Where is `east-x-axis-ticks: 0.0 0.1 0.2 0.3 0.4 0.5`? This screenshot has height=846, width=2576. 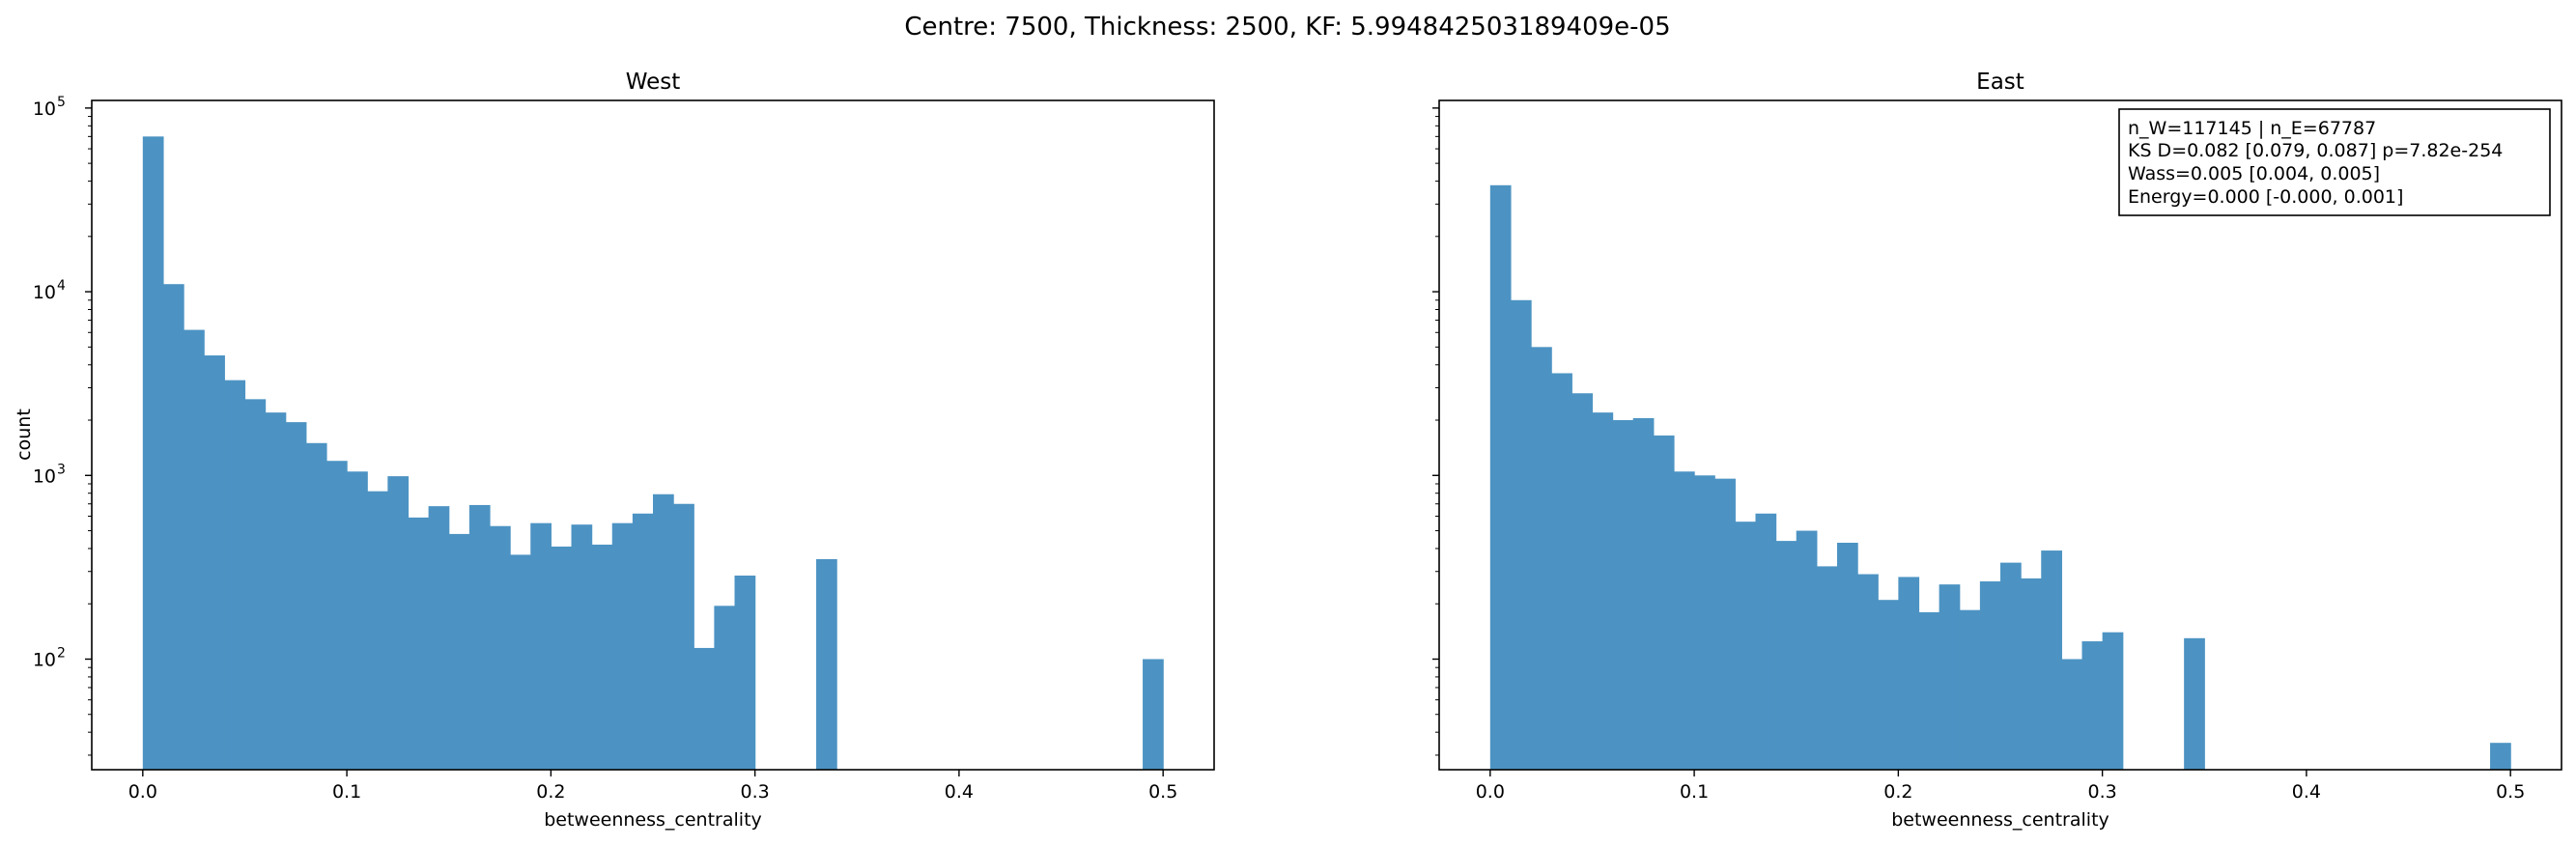
east-x-axis-ticks: 0.0 0.1 0.2 0.3 0.4 0.5 is located at coordinates (2000, 786).